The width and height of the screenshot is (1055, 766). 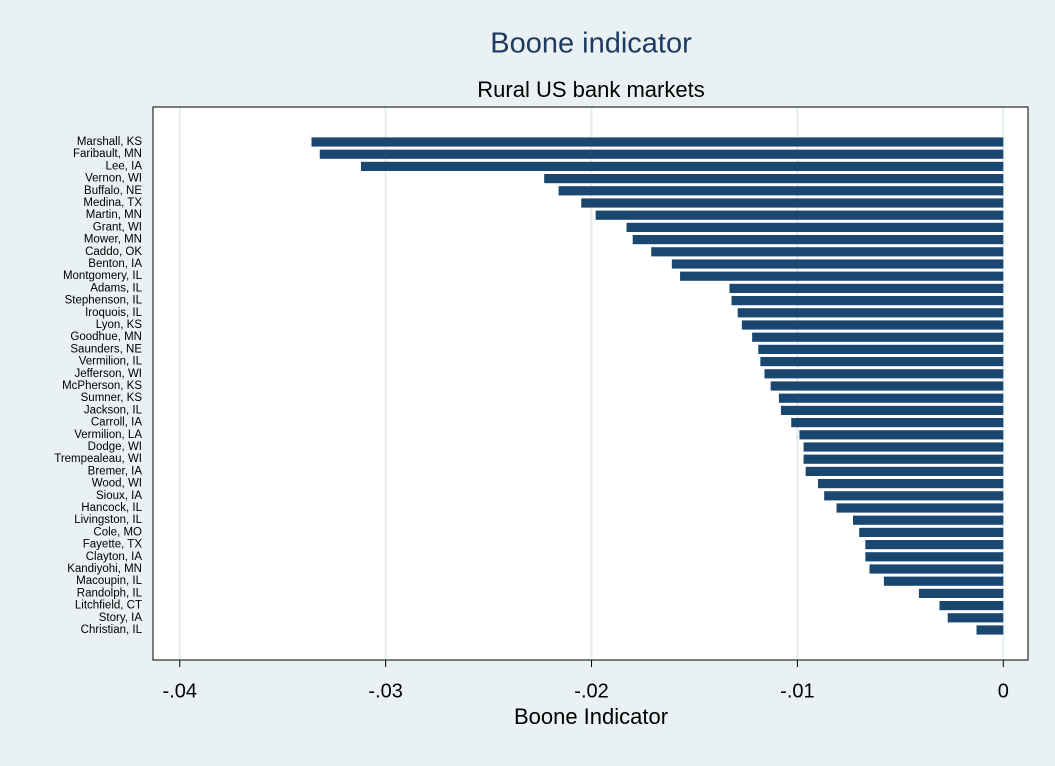 I want to click on y-tick-label: McPherson, KS, so click(x=102, y=386).